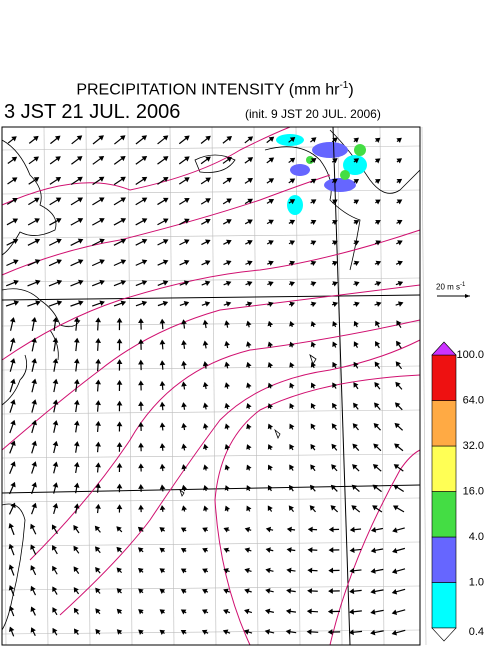  I want to click on colorbar-label: 64.0, so click(473, 400).